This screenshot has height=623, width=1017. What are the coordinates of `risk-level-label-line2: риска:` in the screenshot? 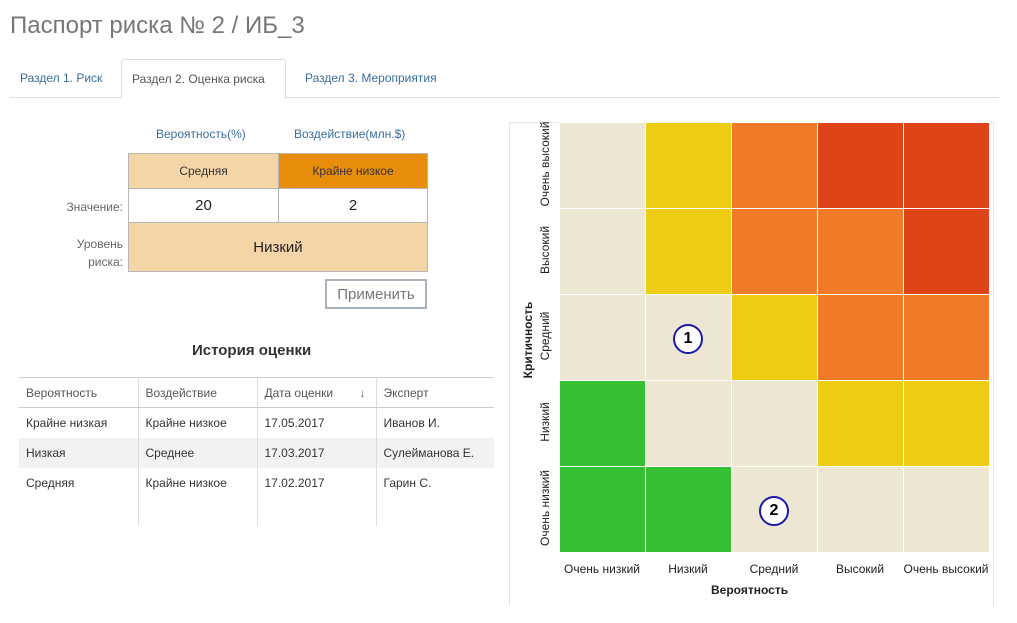 It's located at (105, 262).